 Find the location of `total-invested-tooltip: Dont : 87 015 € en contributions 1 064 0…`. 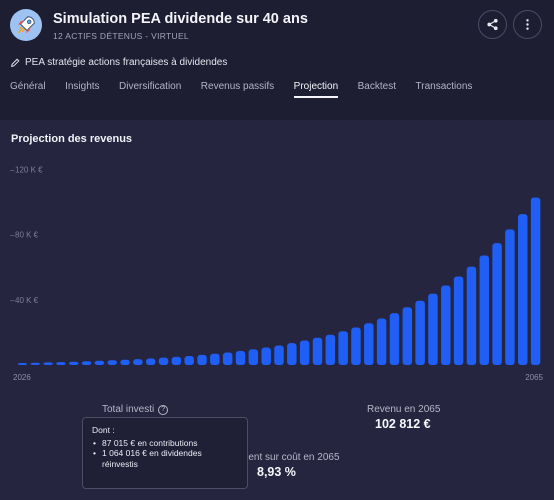

total-invested-tooltip: Dont : 87 015 € en contributions 1 064 0… is located at coordinates (165, 453).